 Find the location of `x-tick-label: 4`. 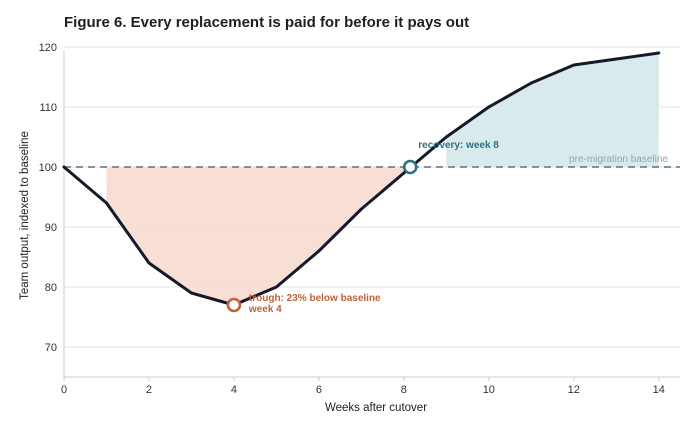

x-tick-label: 4 is located at coordinates (234, 390).